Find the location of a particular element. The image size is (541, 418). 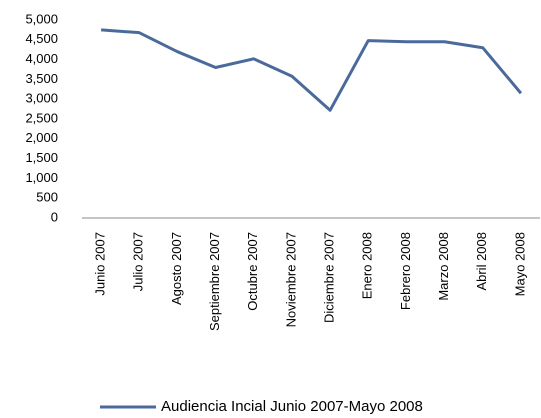

y-tick-label: 1,500 is located at coordinates (41, 157).